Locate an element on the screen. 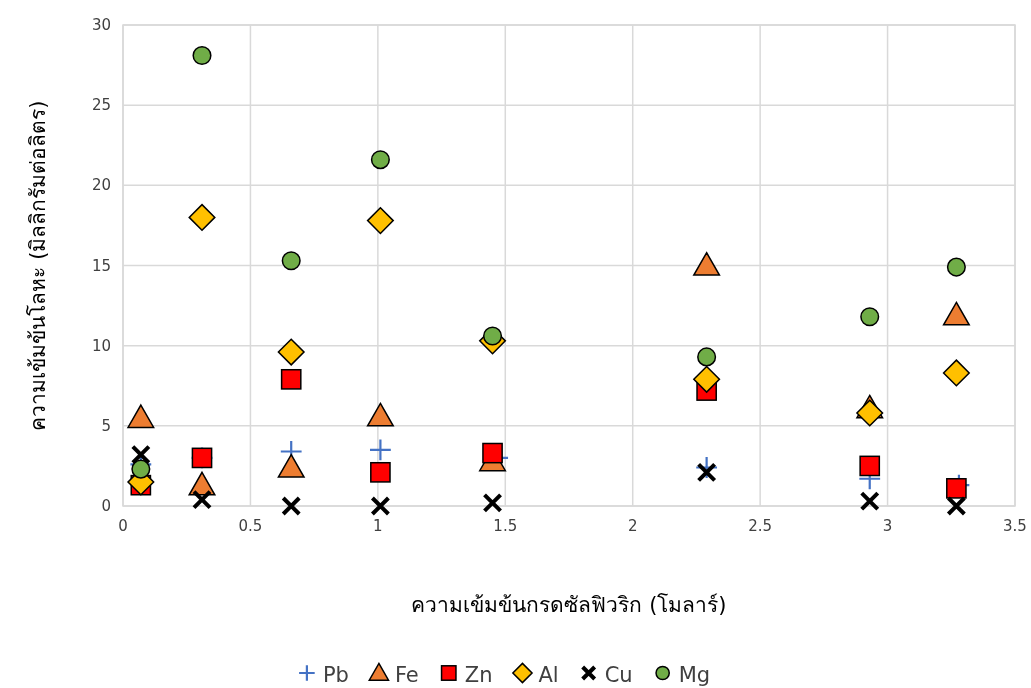 The height and width of the screenshot is (688, 1031). x-tick-label: 0.5 is located at coordinates (250, 526).